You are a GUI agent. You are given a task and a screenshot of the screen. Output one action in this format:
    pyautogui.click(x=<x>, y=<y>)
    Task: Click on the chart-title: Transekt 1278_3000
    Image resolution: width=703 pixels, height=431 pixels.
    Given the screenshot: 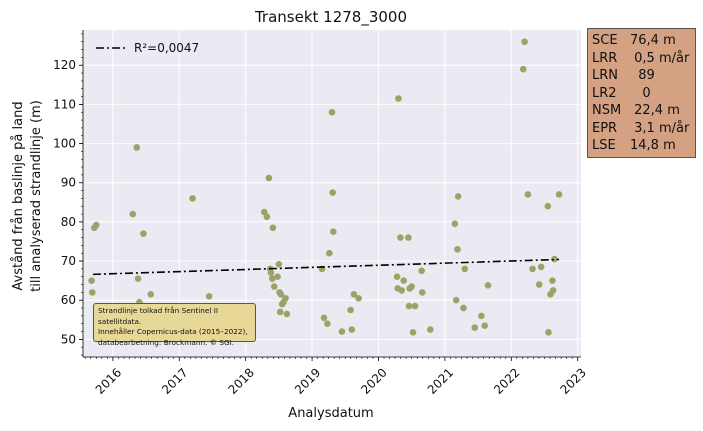 What is the action you would take?
    pyautogui.click(x=330, y=17)
    